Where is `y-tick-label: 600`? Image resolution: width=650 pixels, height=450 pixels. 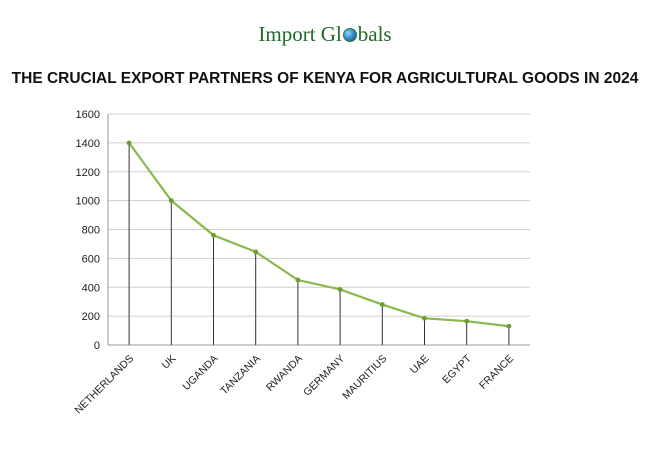 y-tick-label: 600 is located at coordinates (91, 259).